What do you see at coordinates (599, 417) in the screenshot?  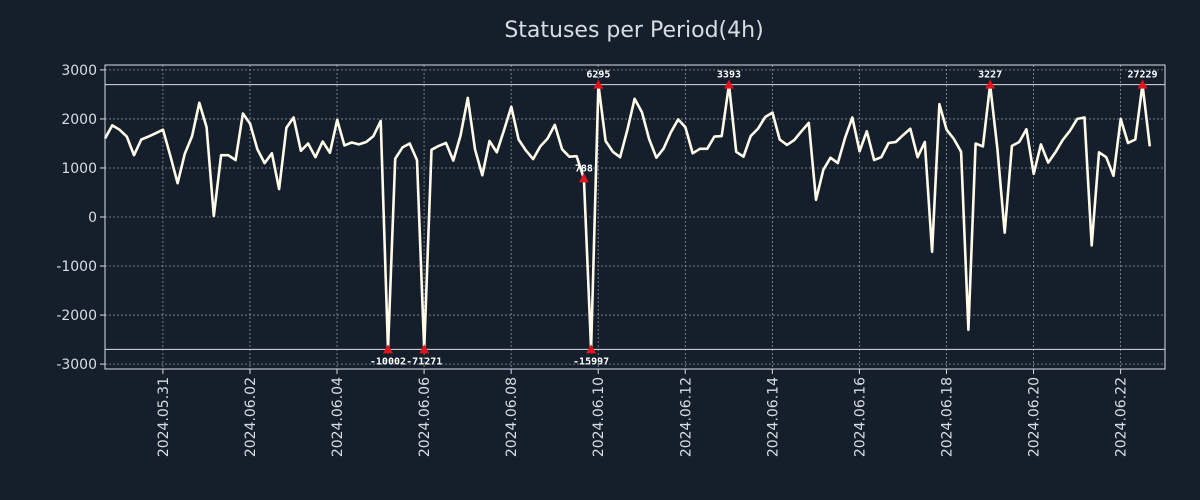 I see `x-tick-label: 2024.06.10` at bounding box center [599, 417].